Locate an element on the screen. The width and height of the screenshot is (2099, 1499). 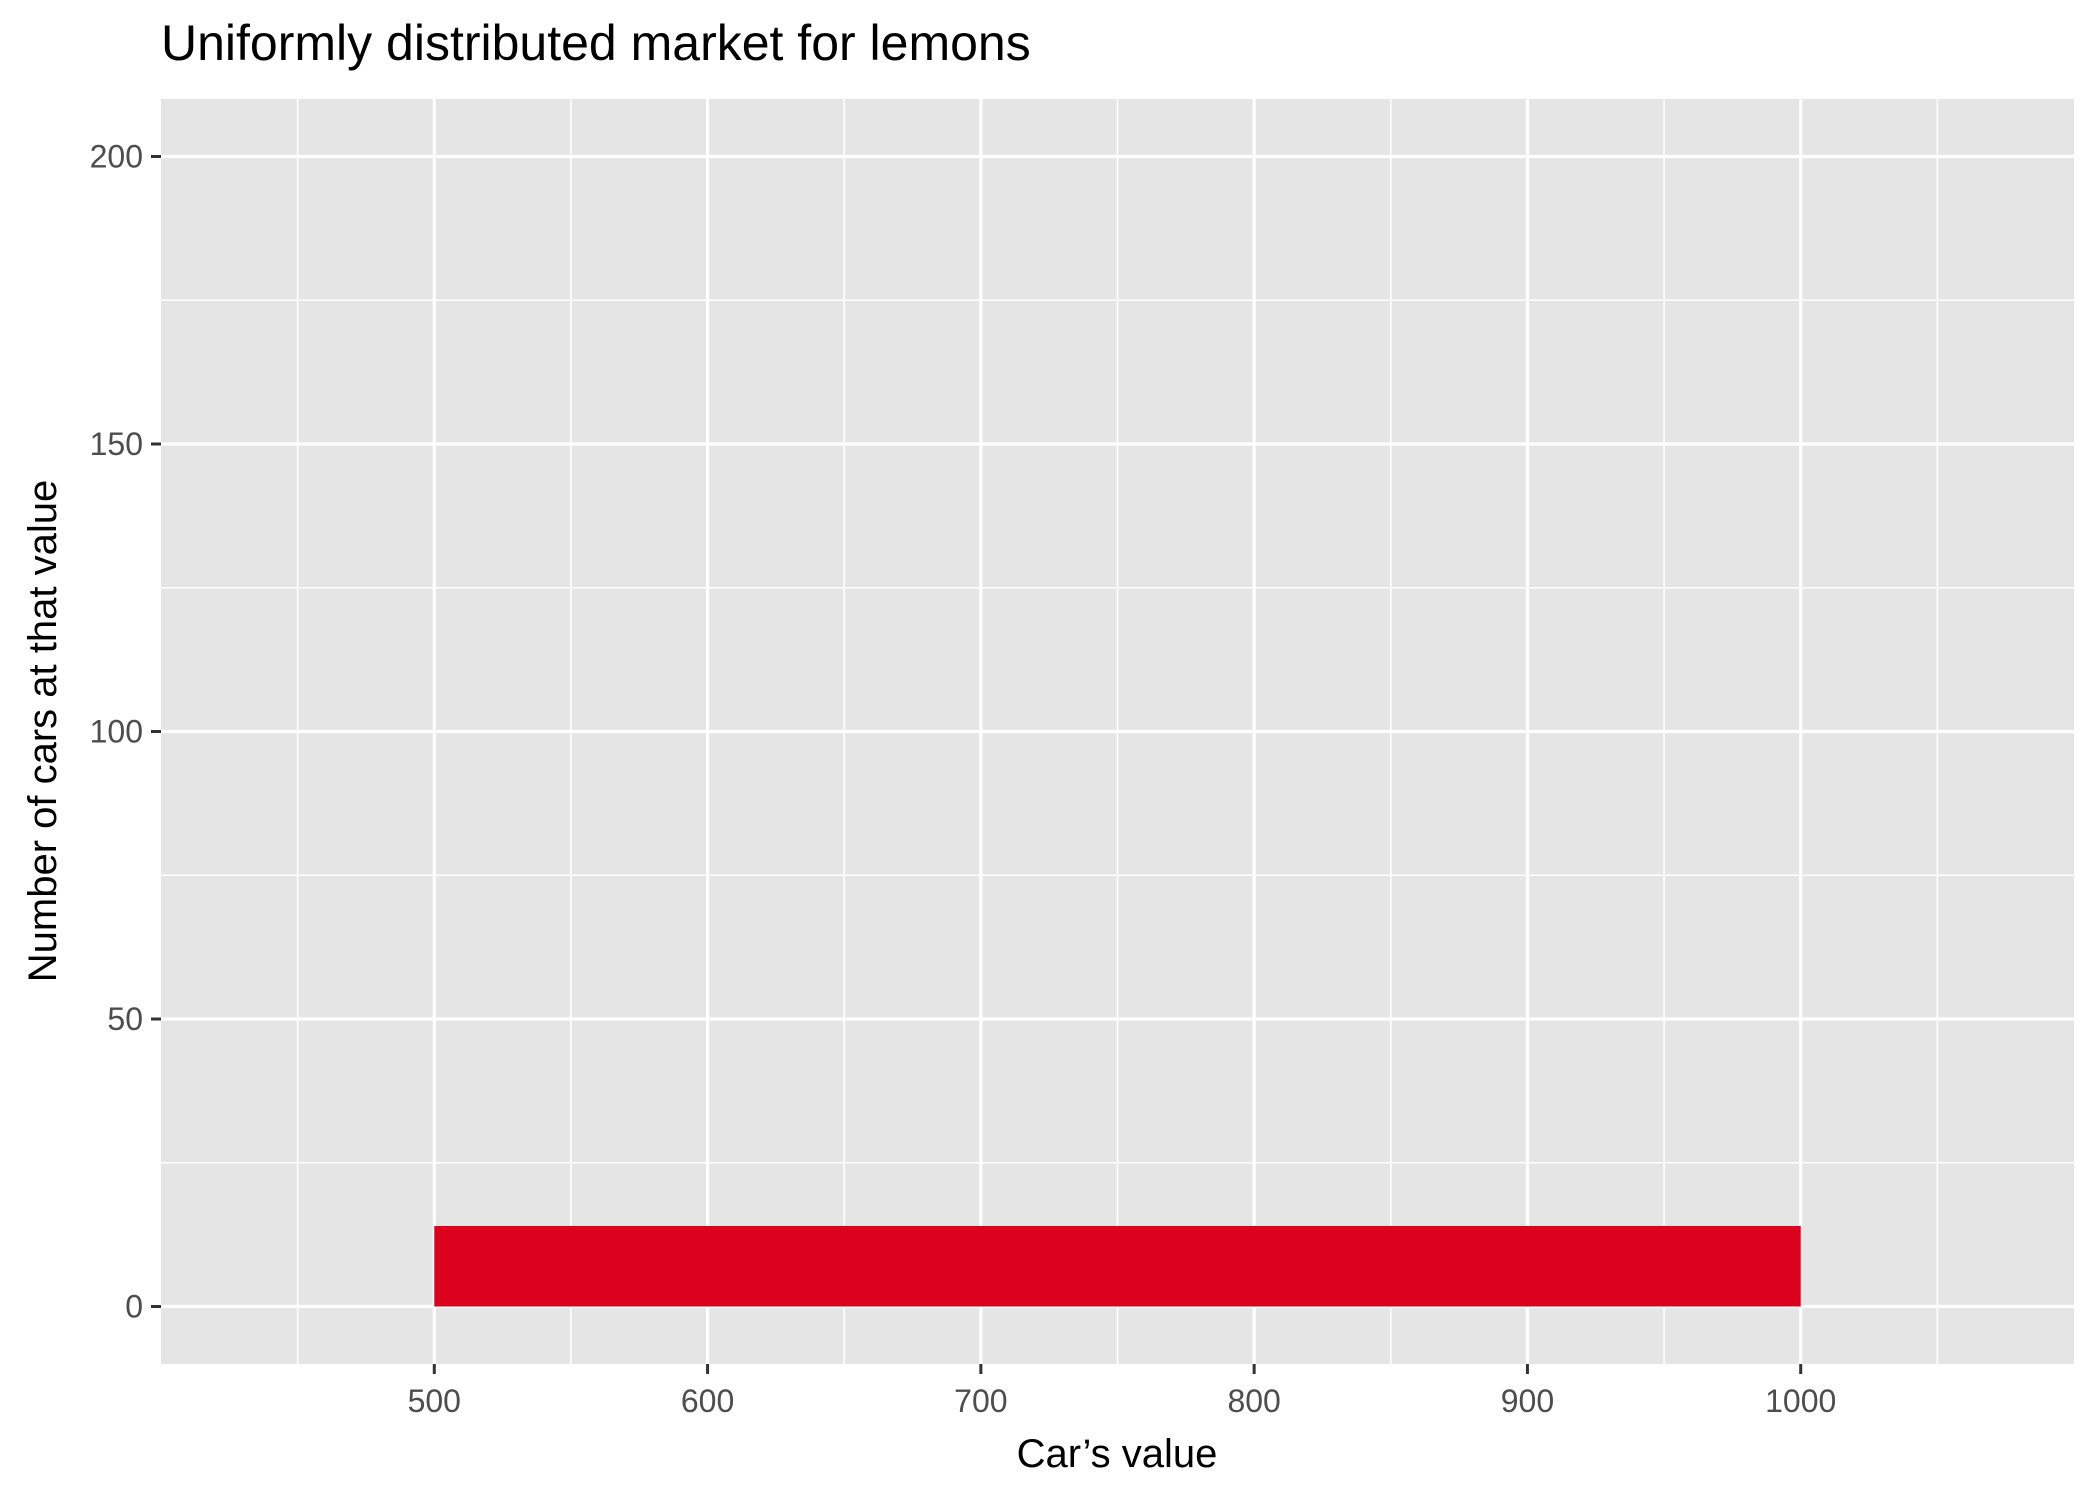
y-axis-title: Number of cars at that value is located at coordinates (43, 731).